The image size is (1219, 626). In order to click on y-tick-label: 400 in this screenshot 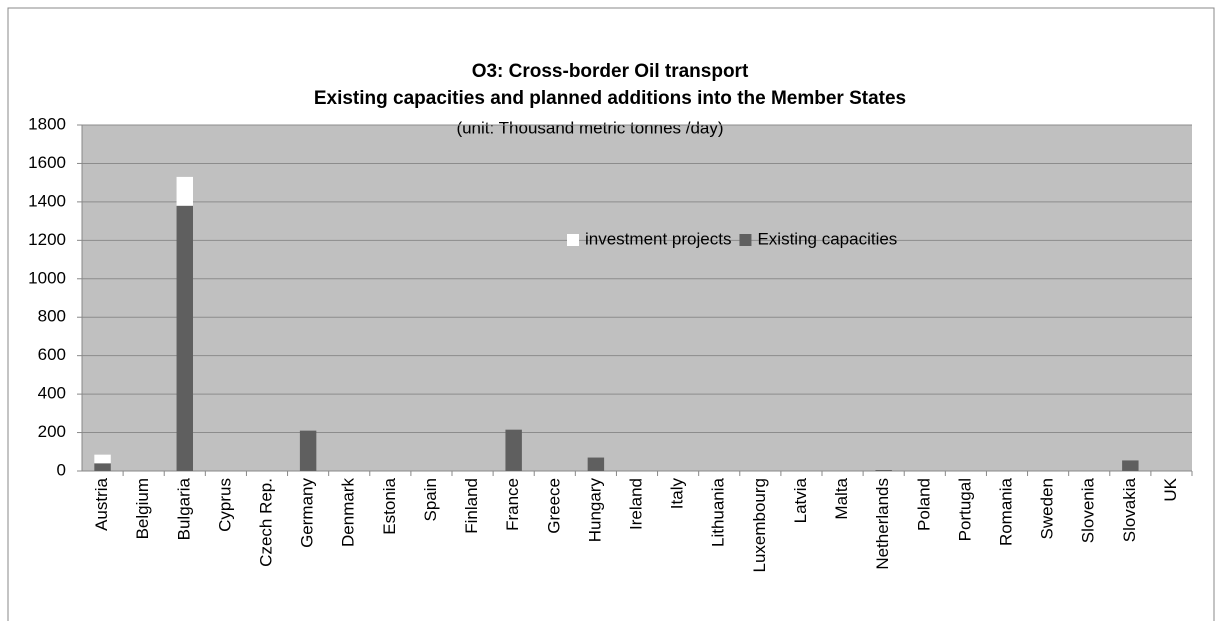, I will do `click(52, 393)`.